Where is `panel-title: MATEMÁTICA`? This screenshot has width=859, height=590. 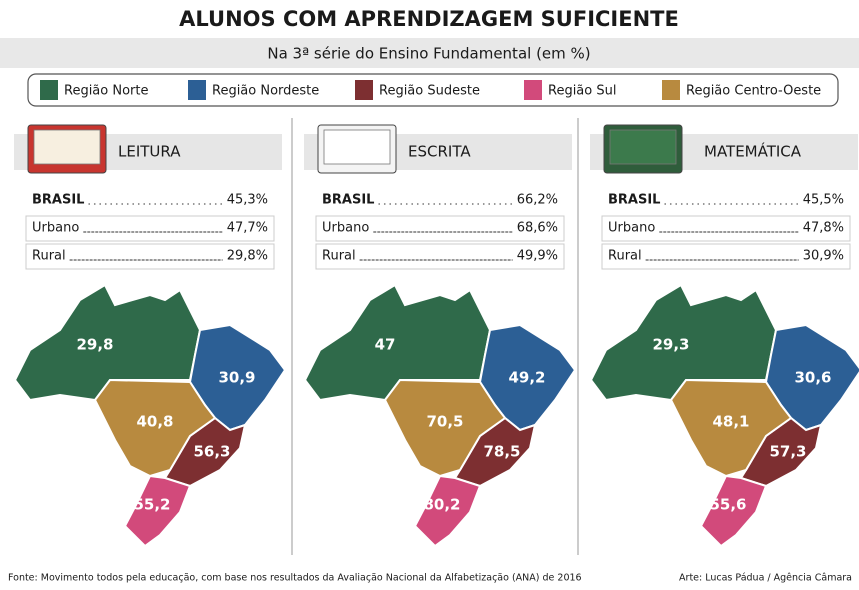 panel-title: MATEMÁTICA is located at coordinates (753, 151).